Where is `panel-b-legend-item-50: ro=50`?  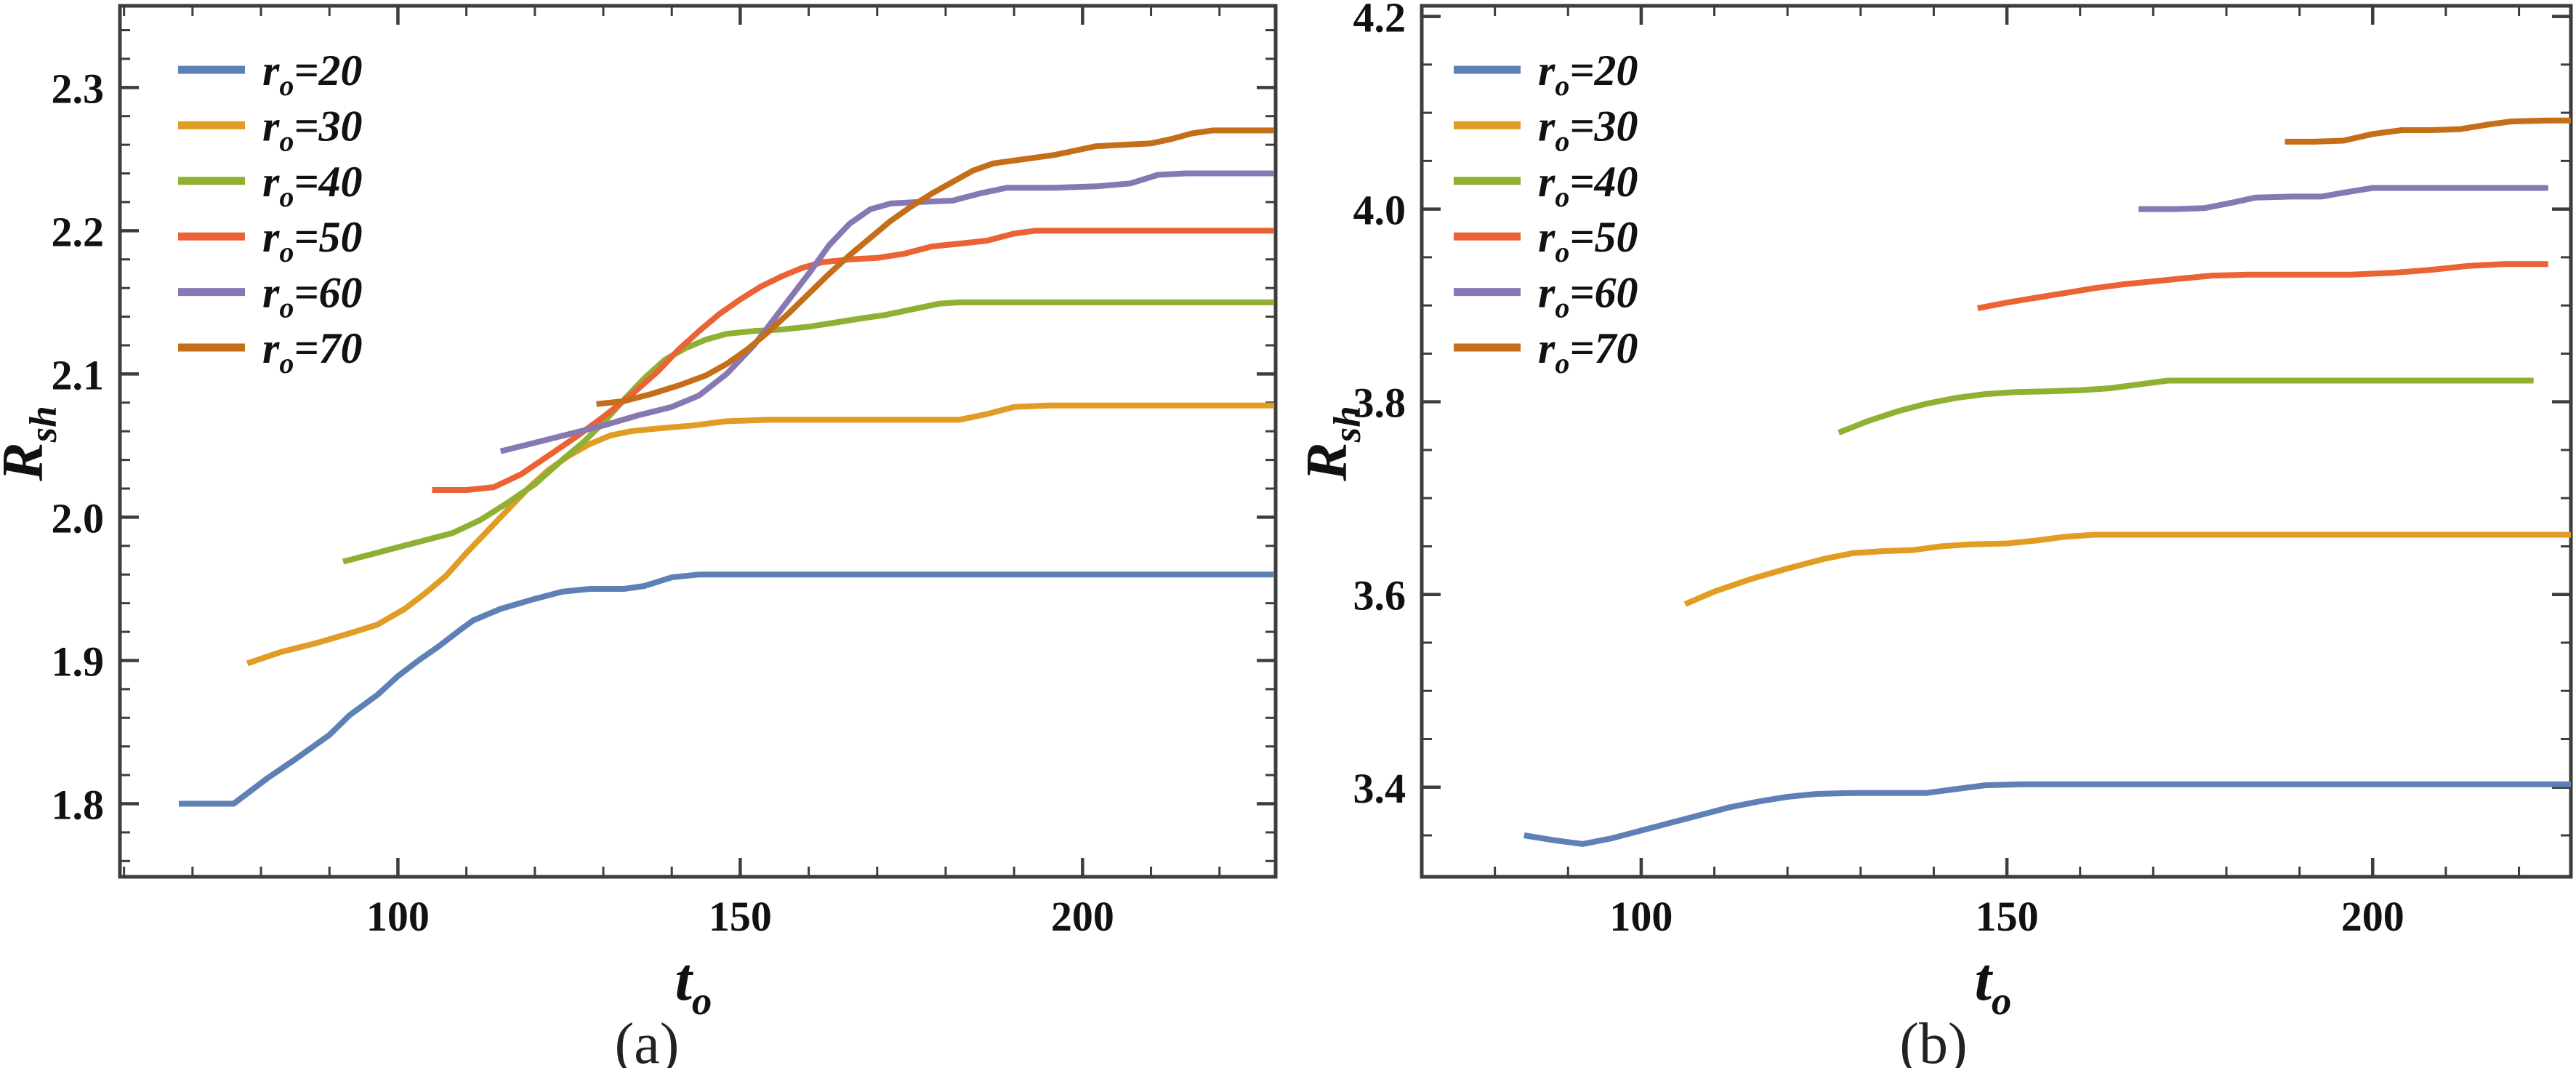 panel-b-legend-item-50: ro=50 is located at coordinates (1546, 240).